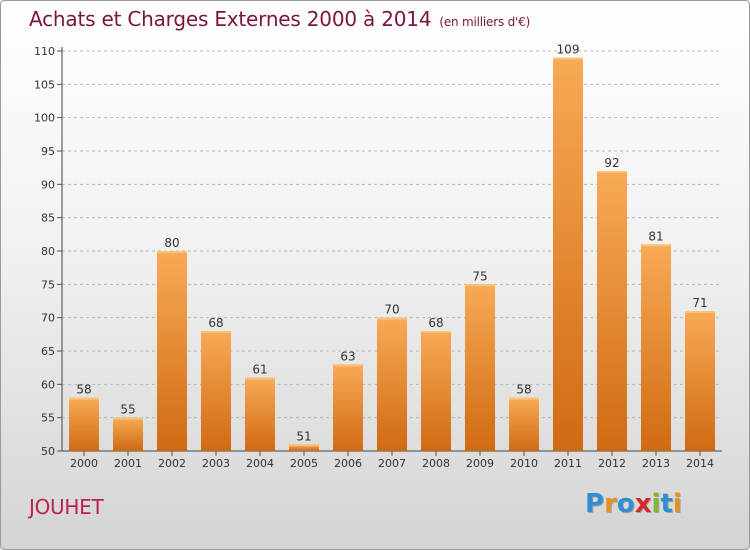 The image size is (750, 550). I want to click on data-label-2013: 81, so click(655, 236).